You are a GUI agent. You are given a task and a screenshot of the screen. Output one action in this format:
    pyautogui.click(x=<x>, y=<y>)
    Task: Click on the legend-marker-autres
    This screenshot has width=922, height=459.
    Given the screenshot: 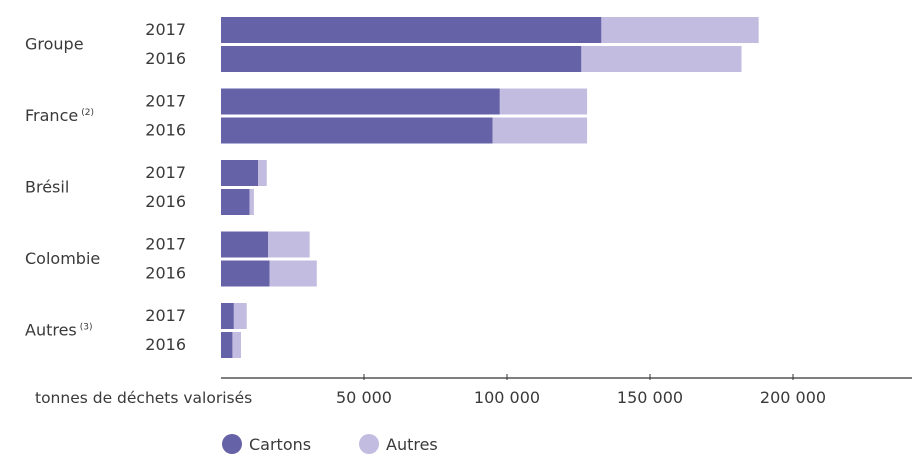 What is the action you would take?
    pyautogui.click(x=369, y=444)
    